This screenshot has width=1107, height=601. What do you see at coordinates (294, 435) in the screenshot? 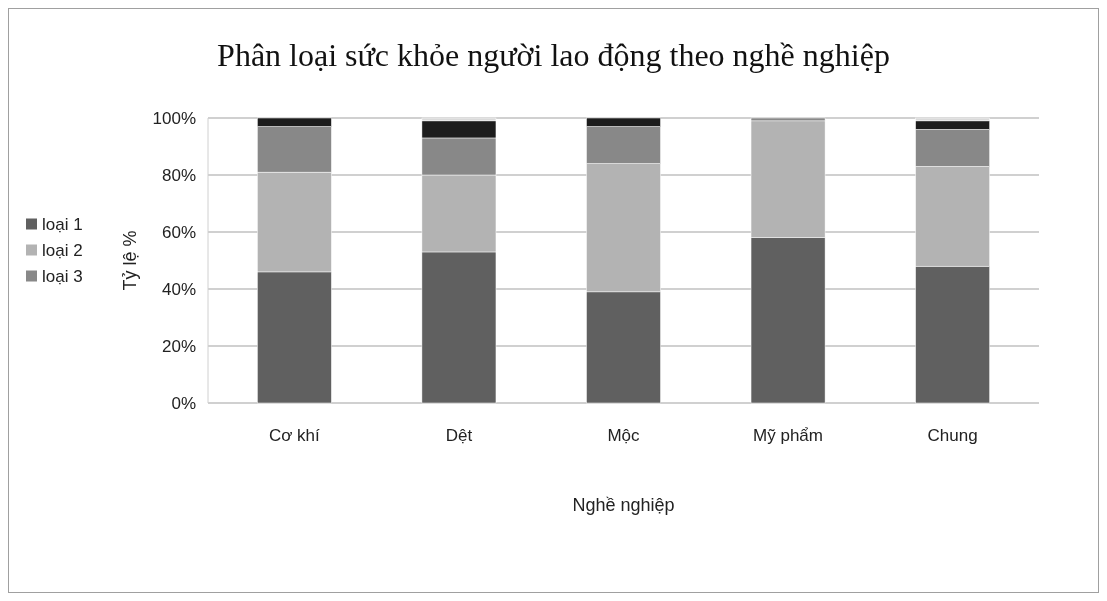
I see `x-tick-label: Cơ khí` at bounding box center [294, 435].